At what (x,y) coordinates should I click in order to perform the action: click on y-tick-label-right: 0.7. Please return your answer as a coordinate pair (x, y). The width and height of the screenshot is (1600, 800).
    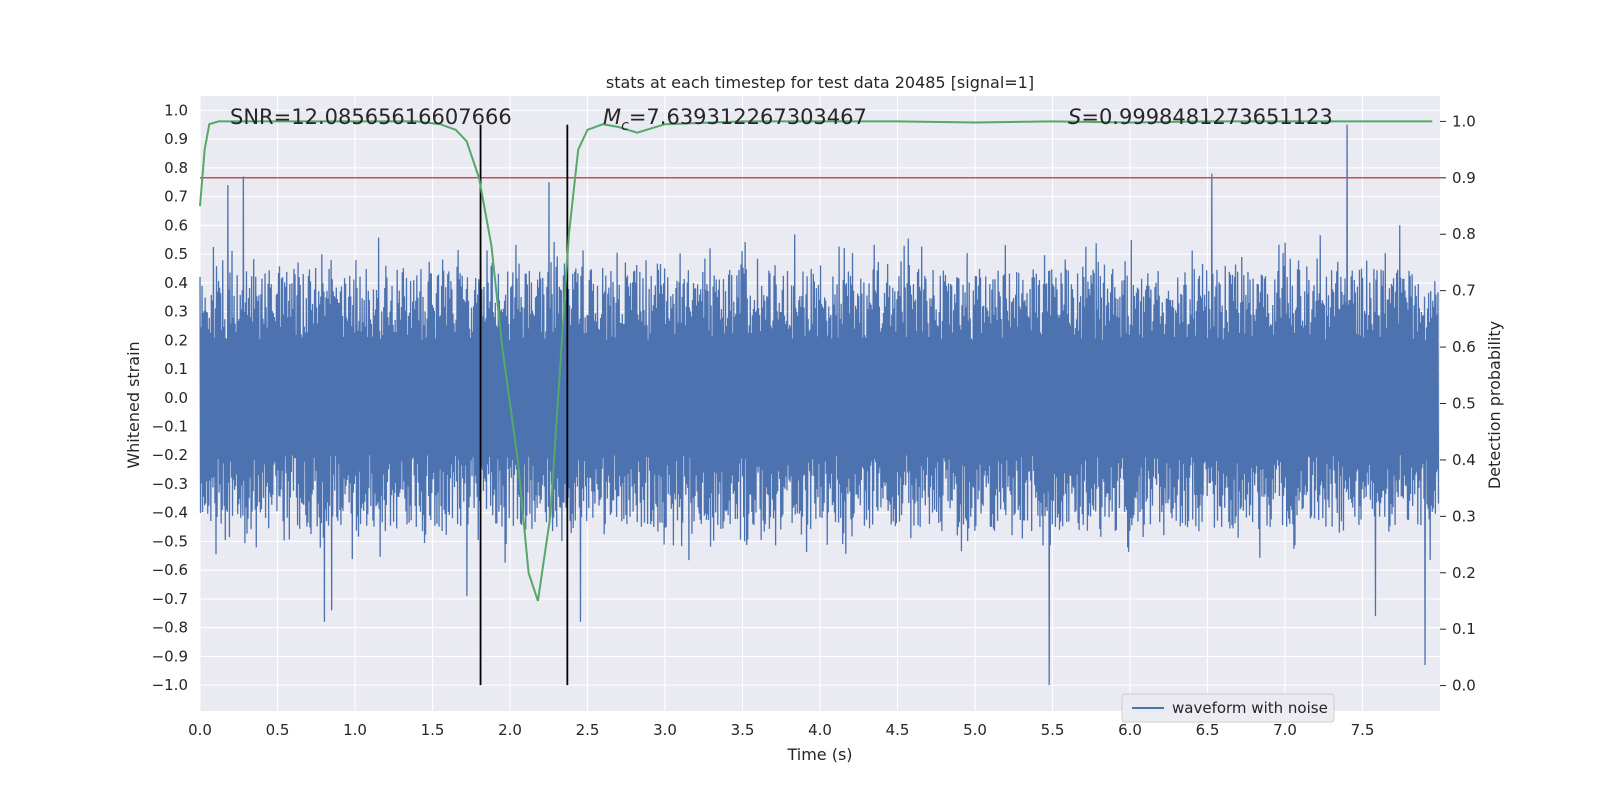
    Looking at the image, I should click on (1464, 291).